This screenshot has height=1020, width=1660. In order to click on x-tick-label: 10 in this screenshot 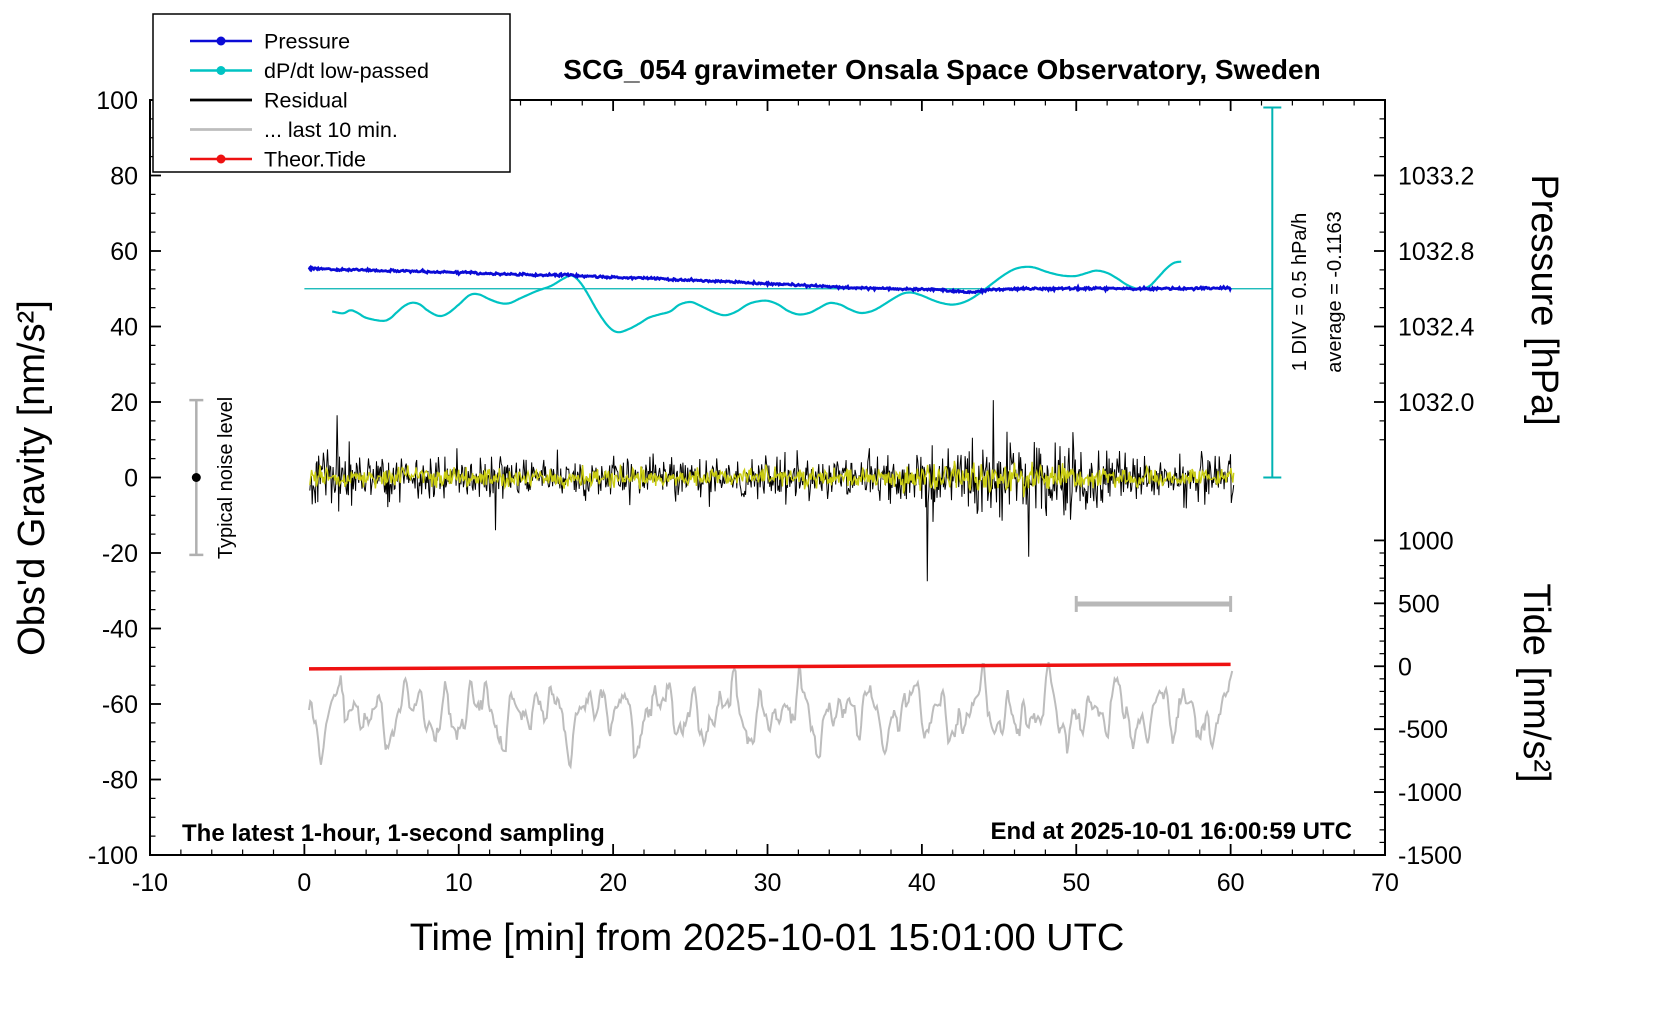, I will do `click(459, 883)`.